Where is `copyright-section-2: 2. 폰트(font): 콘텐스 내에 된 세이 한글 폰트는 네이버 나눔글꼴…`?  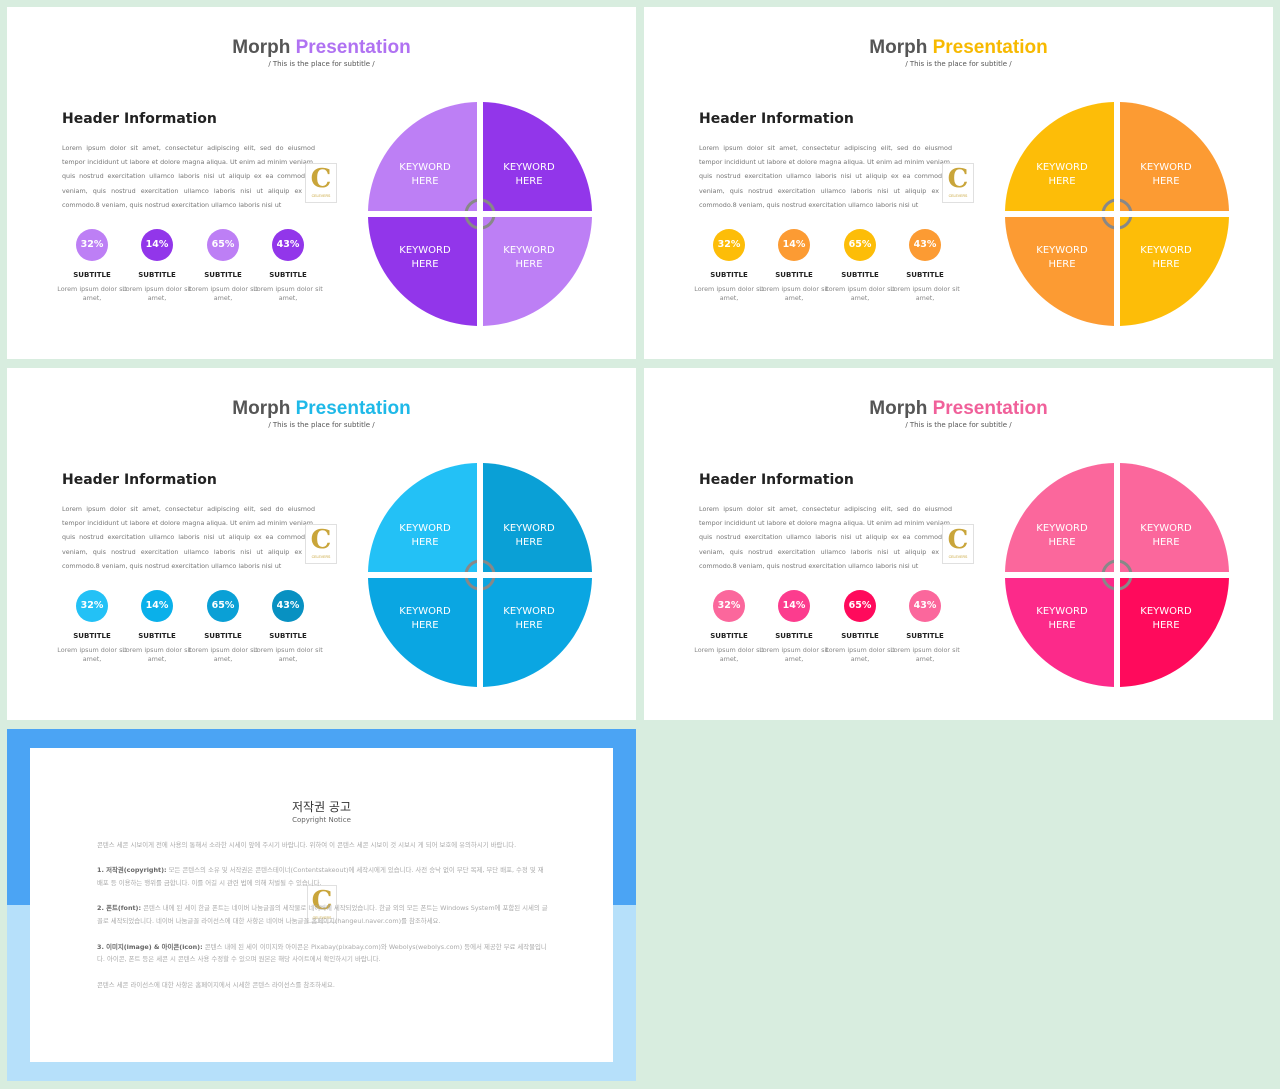 copyright-section-2: 2. 폰트(font): 콘텐스 내에 된 세이 한글 폰트는 네이버 나눔글꼴… is located at coordinates (323, 914).